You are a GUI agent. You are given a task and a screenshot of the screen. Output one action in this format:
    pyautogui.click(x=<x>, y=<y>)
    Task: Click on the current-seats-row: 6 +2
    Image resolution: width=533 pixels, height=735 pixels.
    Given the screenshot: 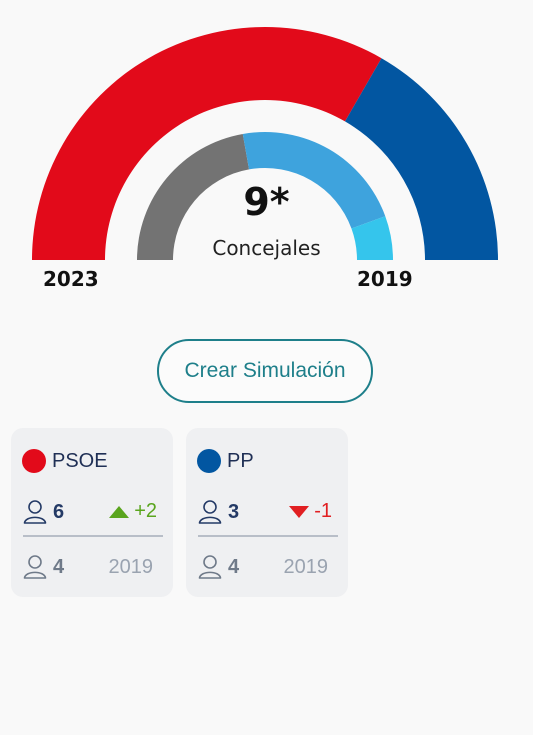 What is the action you would take?
    pyautogui.click(x=93, y=512)
    